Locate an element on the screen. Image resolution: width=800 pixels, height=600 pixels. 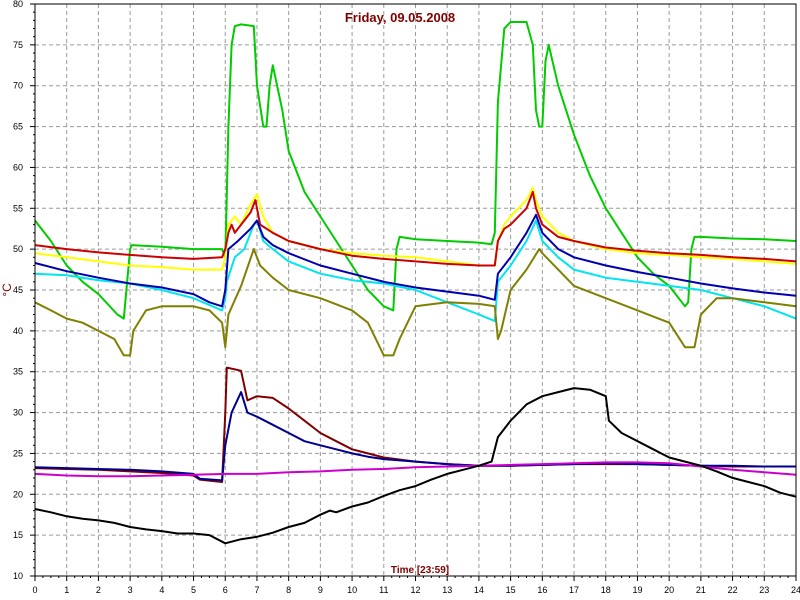
y-tick-label: 45 is located at coordinates (18, 290).